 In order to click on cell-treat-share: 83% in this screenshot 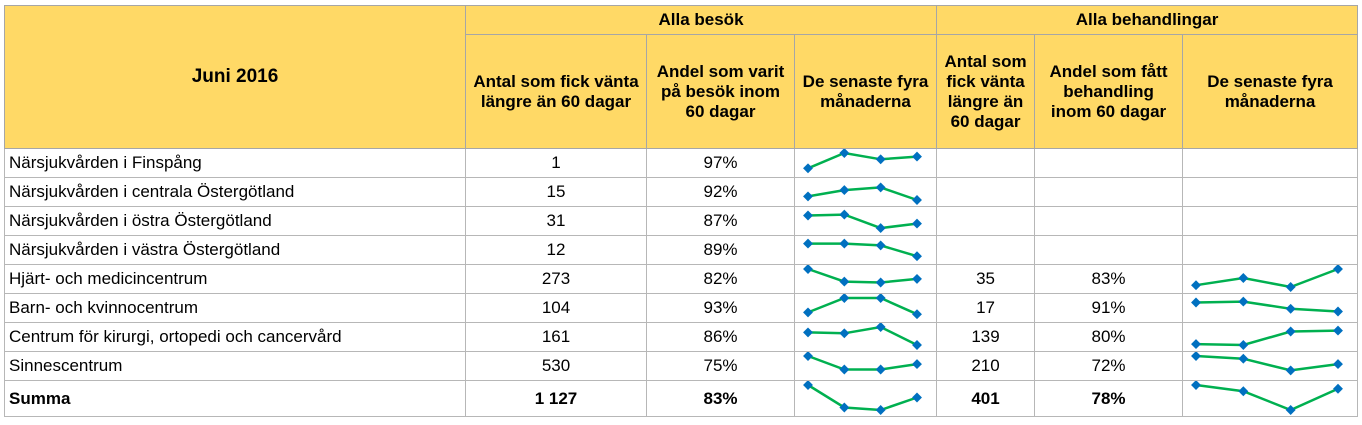, I will do `click(1109, 279)`.